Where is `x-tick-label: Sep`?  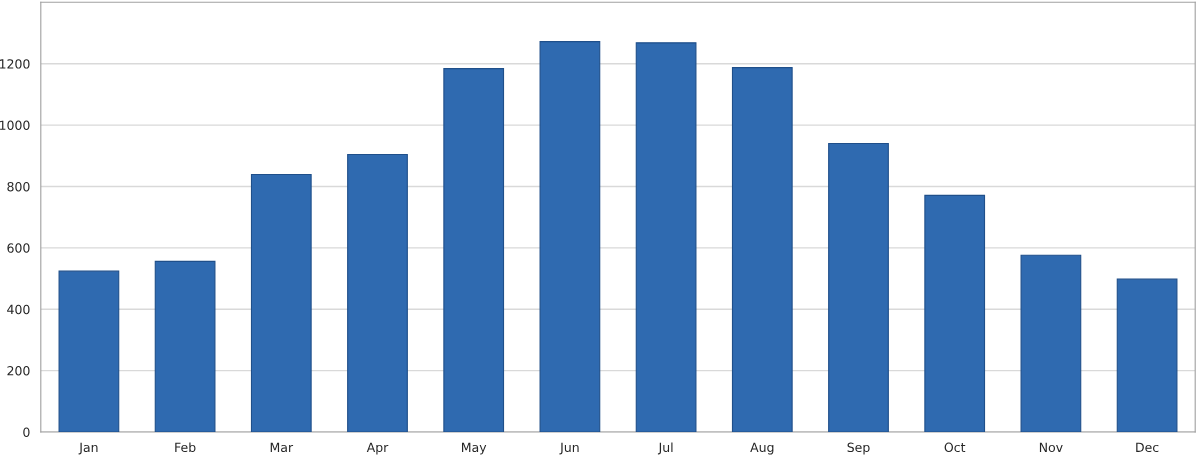 x-tick-label: Sep is located at coordinates (858, 448).